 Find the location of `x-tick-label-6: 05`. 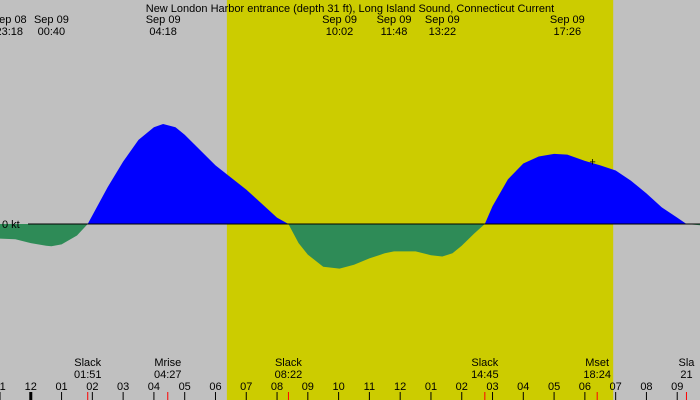

x-tick-label-6: 05 is located at coordinates (185, 387).